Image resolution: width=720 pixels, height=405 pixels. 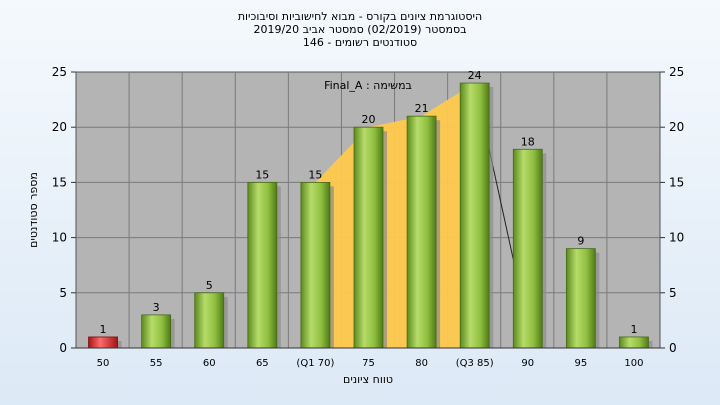 What do you see at coordinates (633, 363) in the screenshot?
I see `x-tick-label: 100` at bounding box center [633, 363].